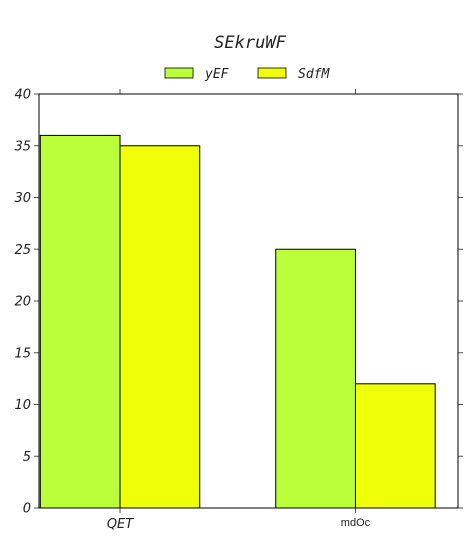  What do you see at coordinates (120, 524) in the screenshot?
I see `x-tick-label-qet: QET` at bounding box center [120, 524].